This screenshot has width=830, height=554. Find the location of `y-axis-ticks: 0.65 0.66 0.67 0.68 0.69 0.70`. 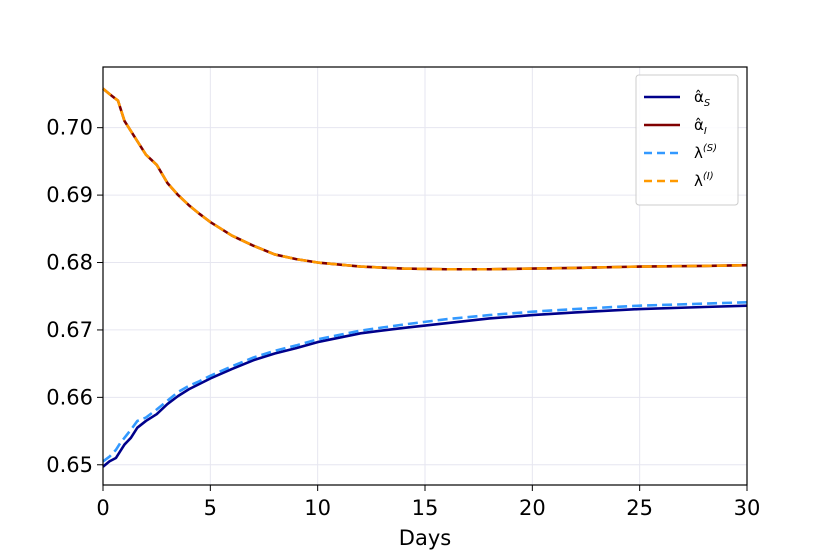

y-axis-ticks: 0.65 0.66 0.67 0.68 0.69 0.70 is located at coordinates (74, 296).